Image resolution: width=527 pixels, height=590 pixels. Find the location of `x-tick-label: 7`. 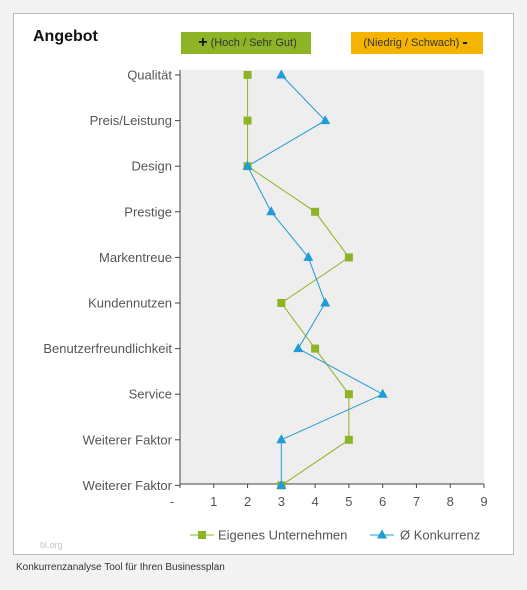

x-tick-label: 7 is located at coordinates (416, 501).